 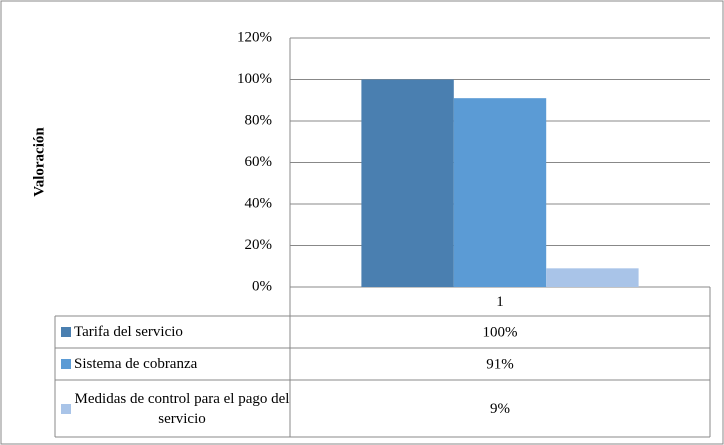 I want to click on category-label: 1, so click(x=500, y=302).